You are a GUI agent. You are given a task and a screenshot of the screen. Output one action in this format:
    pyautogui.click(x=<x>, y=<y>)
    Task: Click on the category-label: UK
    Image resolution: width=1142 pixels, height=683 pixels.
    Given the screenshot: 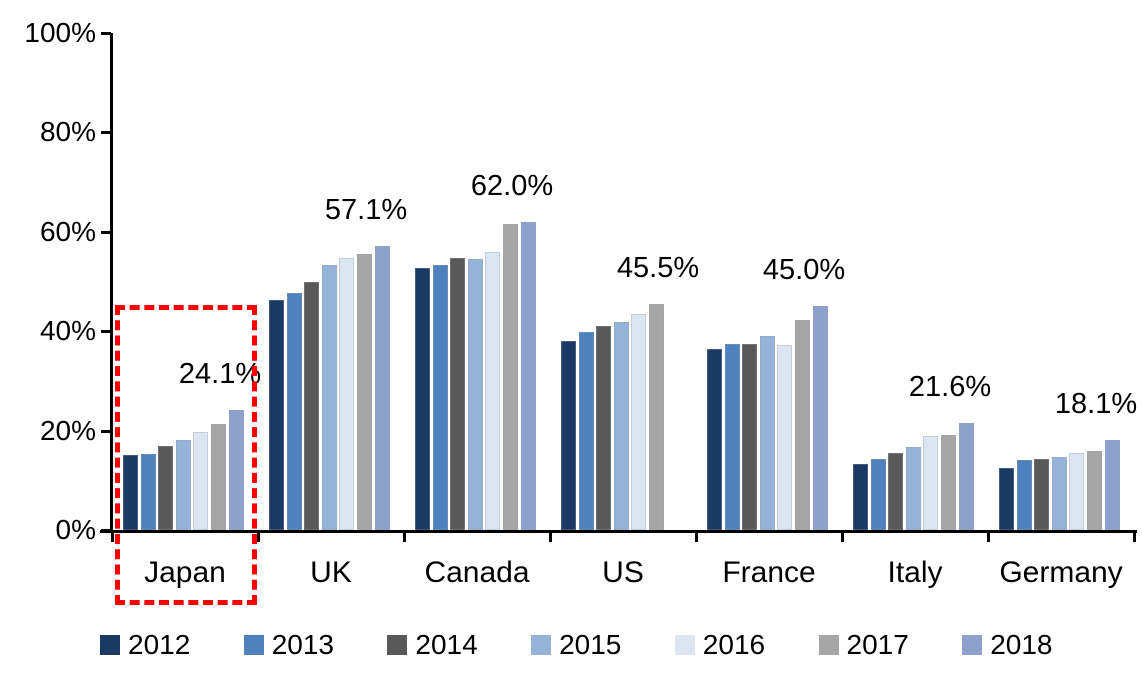 What is the action you would take?
    pyautogui.click(x=331, y=572)
    